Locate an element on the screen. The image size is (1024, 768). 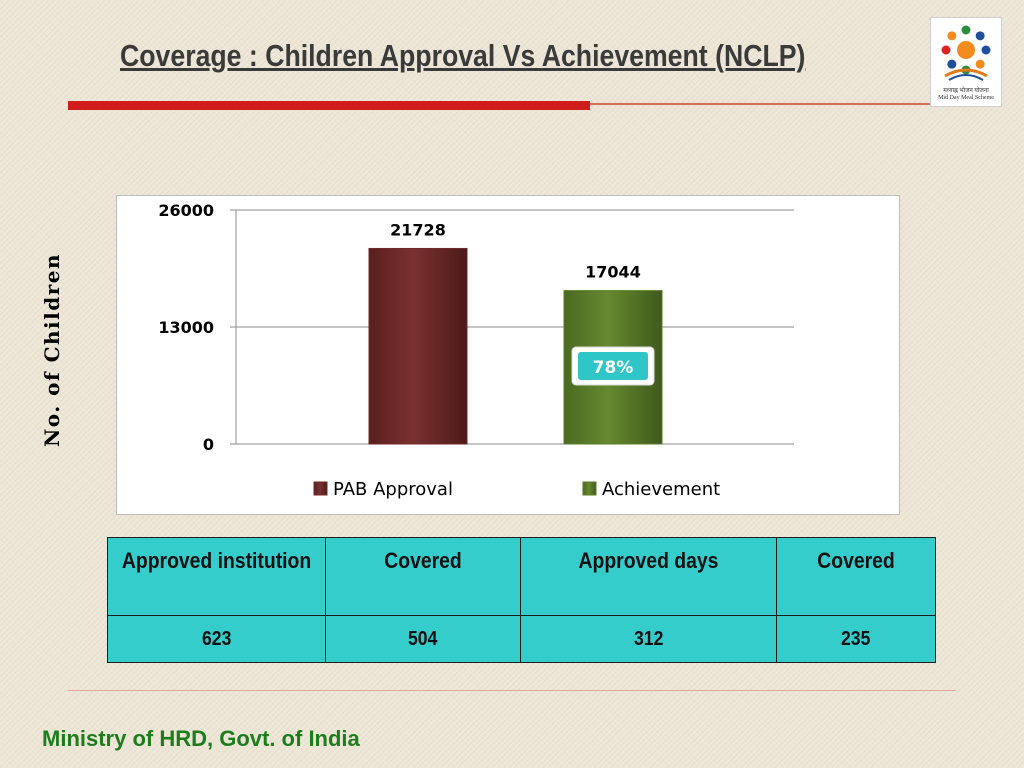
bar-pab-approval is located at coordinates (418, 346).